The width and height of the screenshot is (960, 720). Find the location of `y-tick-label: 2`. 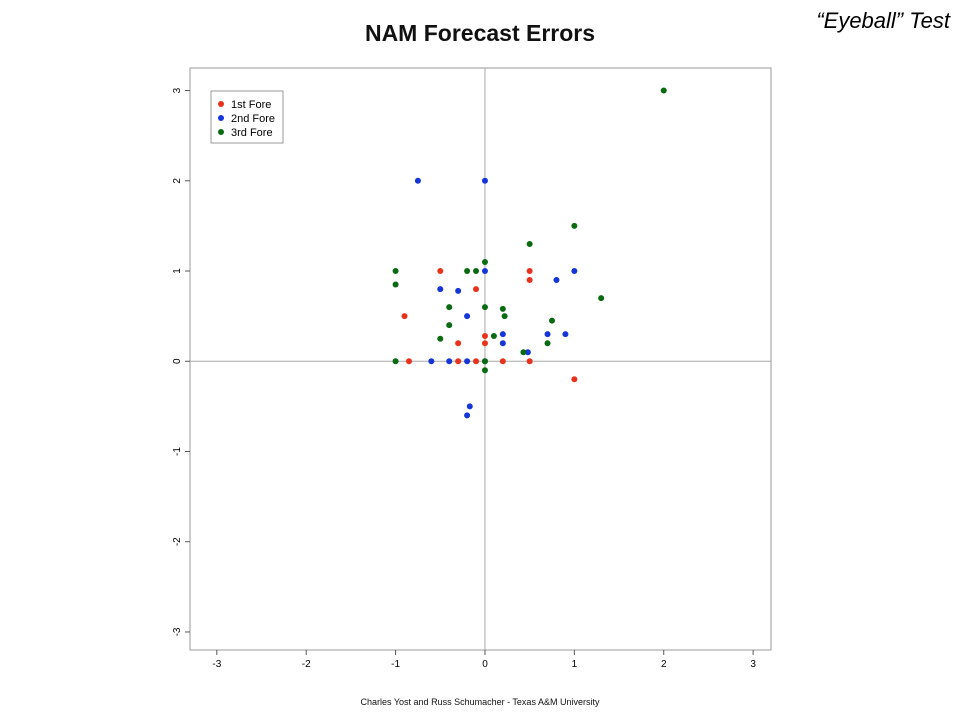

y-tick-label: 2 is located at coordinates (177, 181).